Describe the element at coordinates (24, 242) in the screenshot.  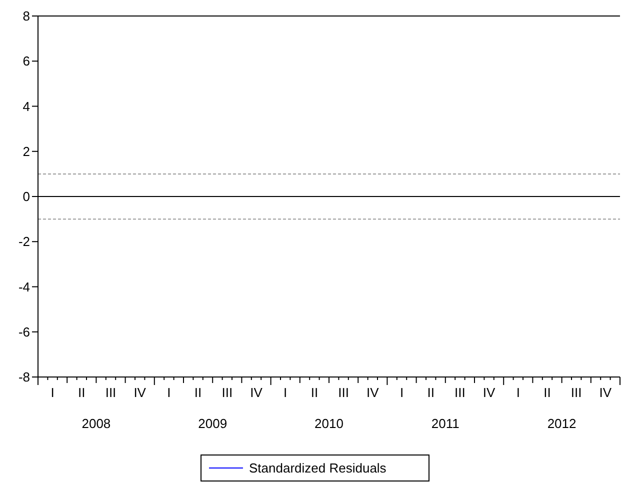
I see `y-tick-label: -2` at that location.